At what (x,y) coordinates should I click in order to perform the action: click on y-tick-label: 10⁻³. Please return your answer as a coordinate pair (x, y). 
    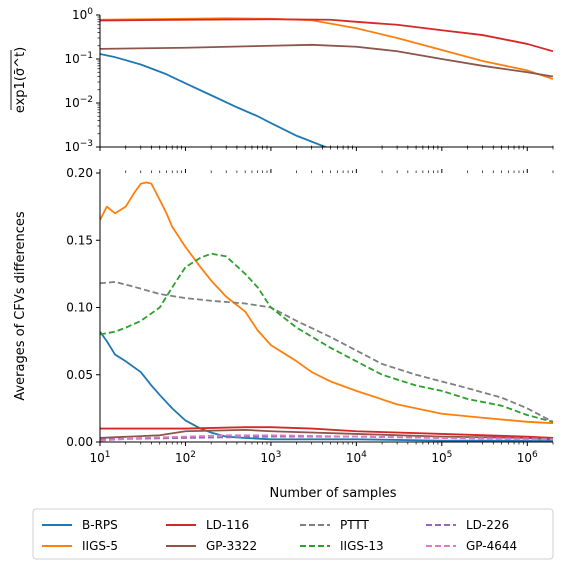
    Looking at the image, I should click on (78, 146).